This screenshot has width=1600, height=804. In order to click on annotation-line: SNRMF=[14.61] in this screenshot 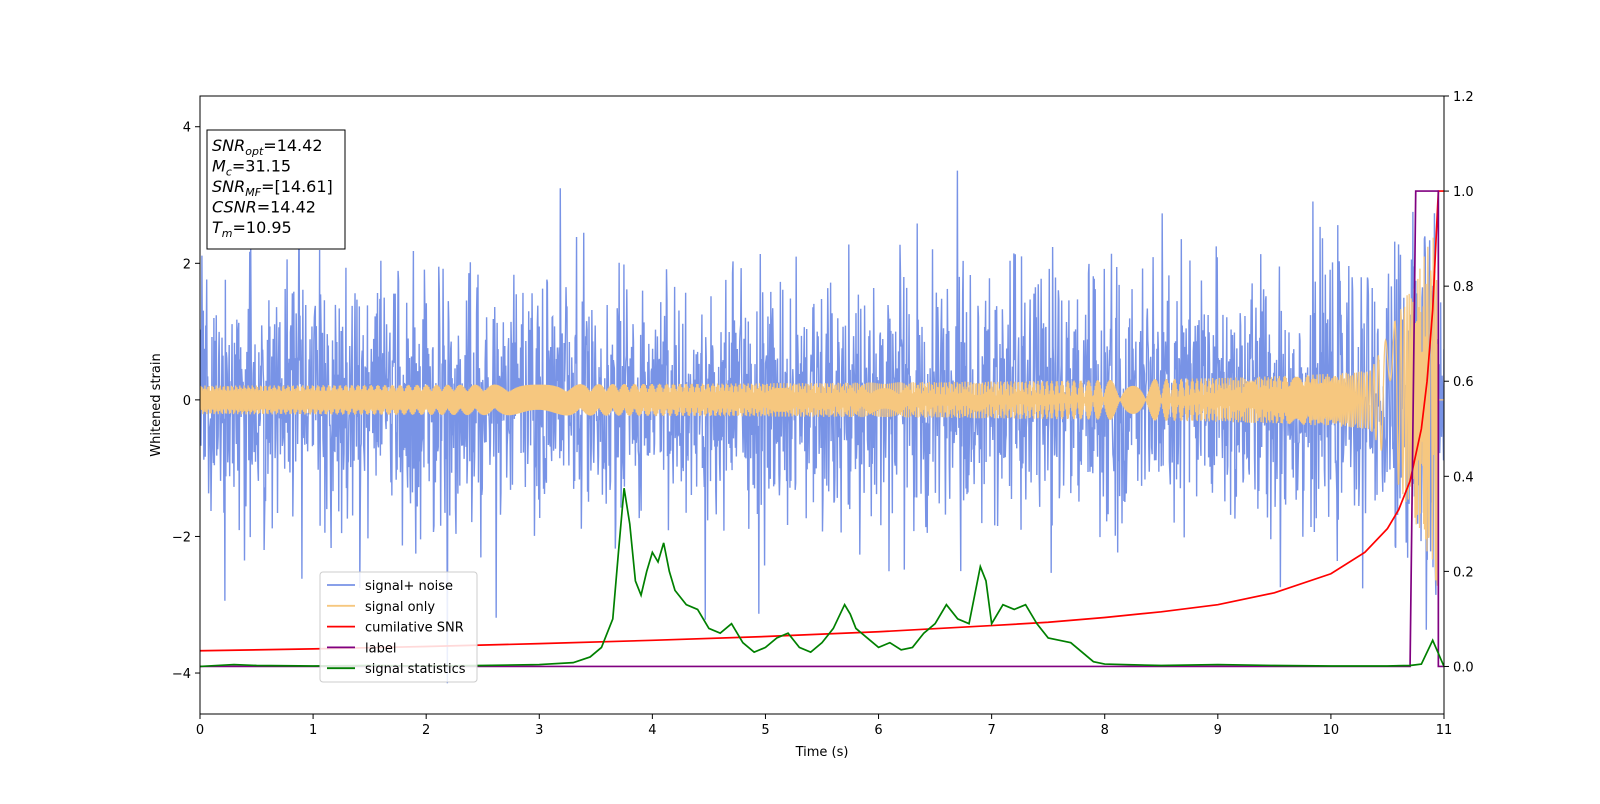, I will do `click(272, 188)`.